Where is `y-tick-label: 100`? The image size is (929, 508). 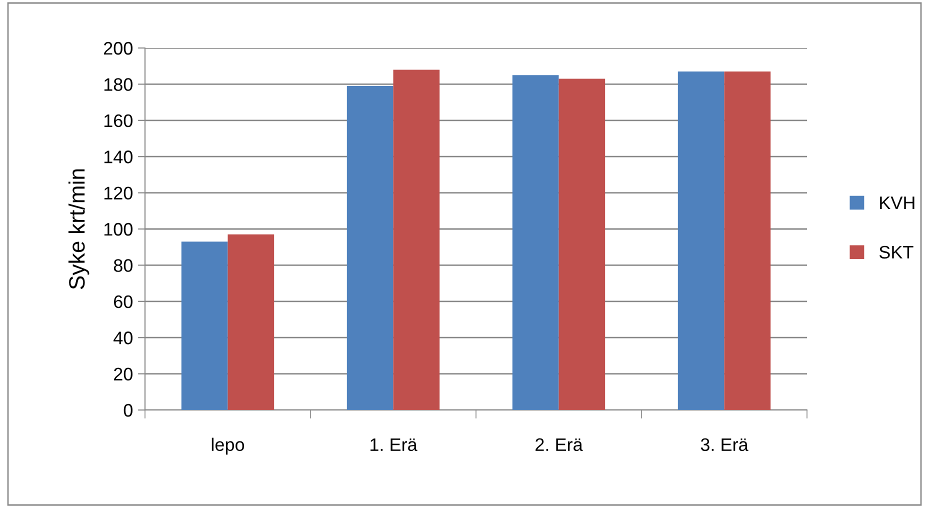 y-tick-label: 100 is located at coordinates (118, 229).